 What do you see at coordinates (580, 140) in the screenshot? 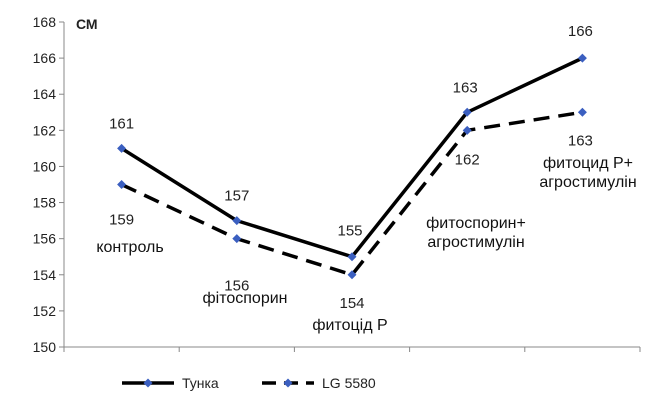
I see `series-2-value-label: 163` at bounding box center [580, 140].